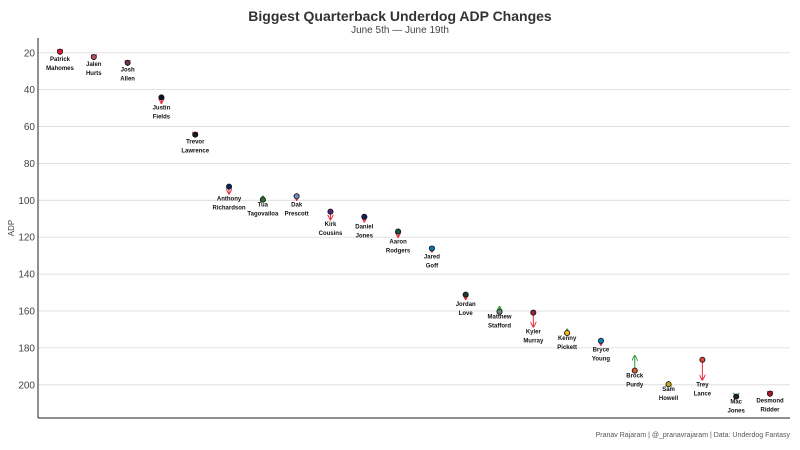 Image resolution: width=800 pixels, height=450 pixels. Describe the element at coordinates (398, 243) in the screenshot. I see `qb-name-line: Aaron` at that location.